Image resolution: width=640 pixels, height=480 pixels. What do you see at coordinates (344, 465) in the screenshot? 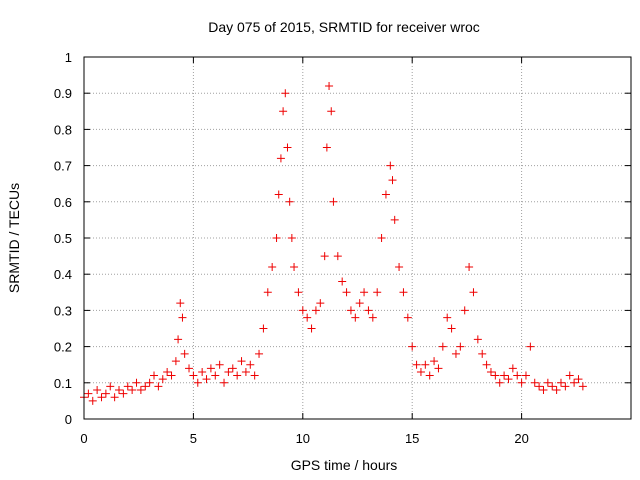
I see `x-axis-label: GPS time / hours` at bounding box center [344, 465].